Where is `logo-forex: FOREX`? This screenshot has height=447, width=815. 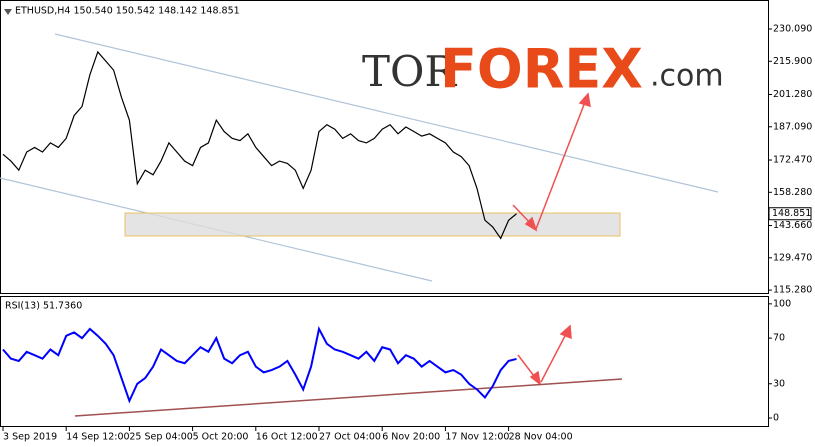 logo-forex: FOREX is located at coordinates (541, 69).